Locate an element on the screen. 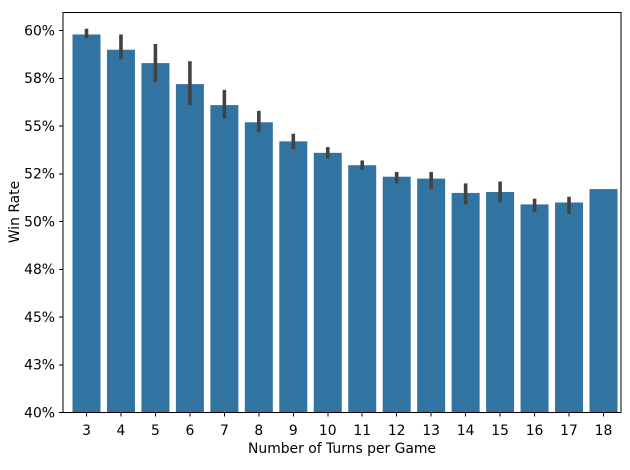  x-tick-label: 5 is located at coordinates (155, 431).